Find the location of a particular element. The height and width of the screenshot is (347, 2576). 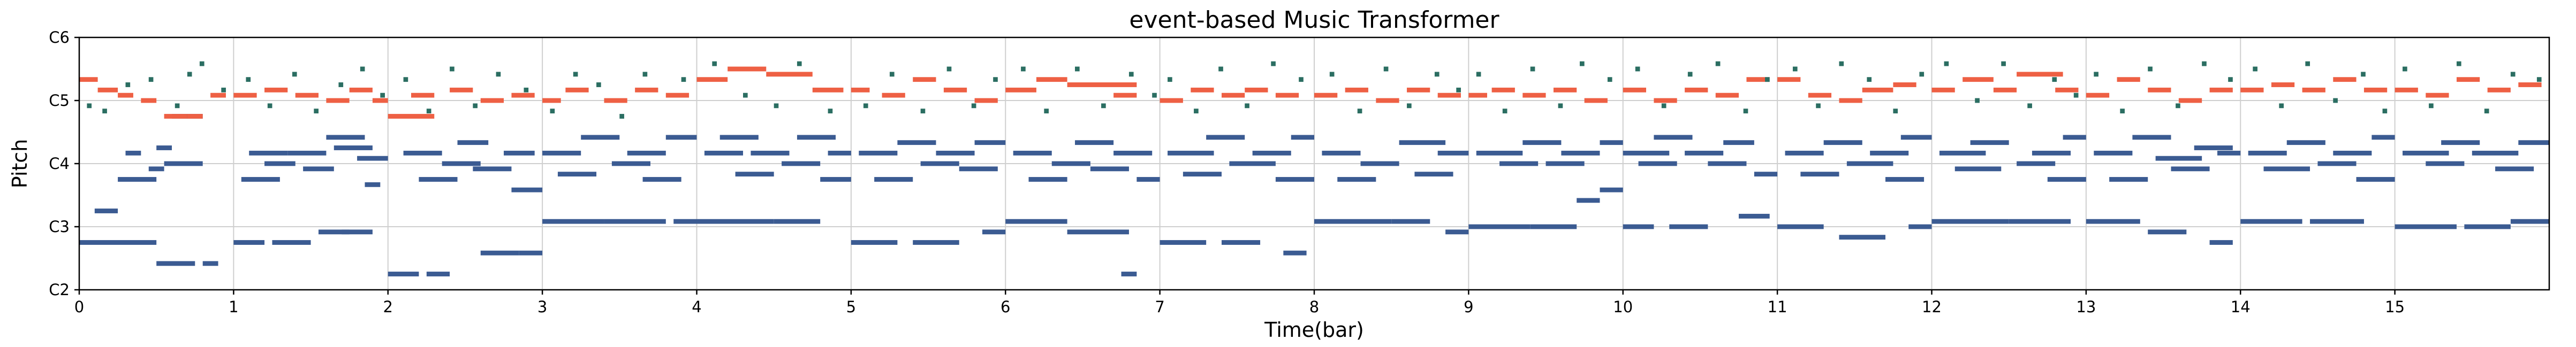

x-tick-label-3: 3 is located at coordinates (542, 307).